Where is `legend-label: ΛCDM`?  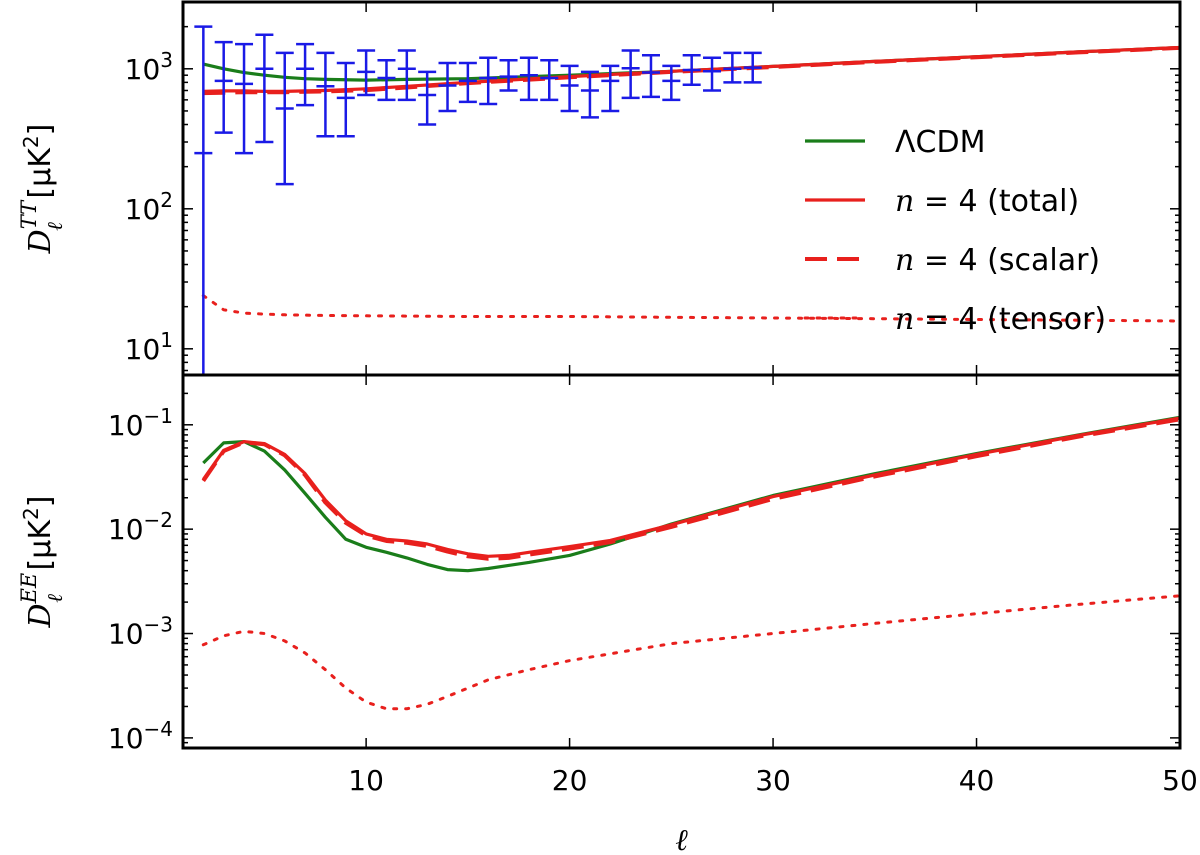
legend-label: ΛCDM is located at coordinates (940, 142).